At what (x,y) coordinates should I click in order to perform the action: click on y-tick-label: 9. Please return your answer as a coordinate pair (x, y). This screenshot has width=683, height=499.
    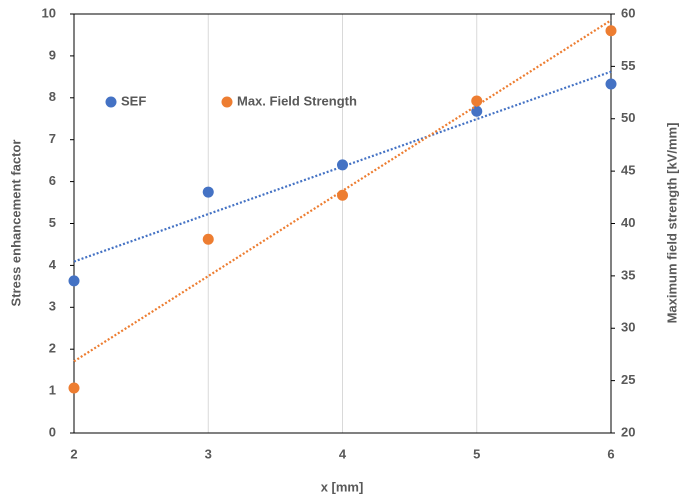
    Looking at the image, I should click on (52, 54).